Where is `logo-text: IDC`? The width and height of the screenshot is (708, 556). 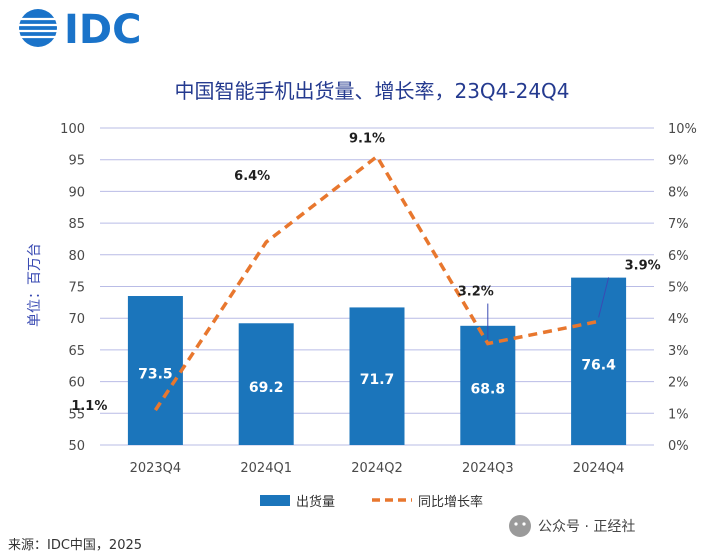 logo-text: IDC is located at coordinates (102, 30).